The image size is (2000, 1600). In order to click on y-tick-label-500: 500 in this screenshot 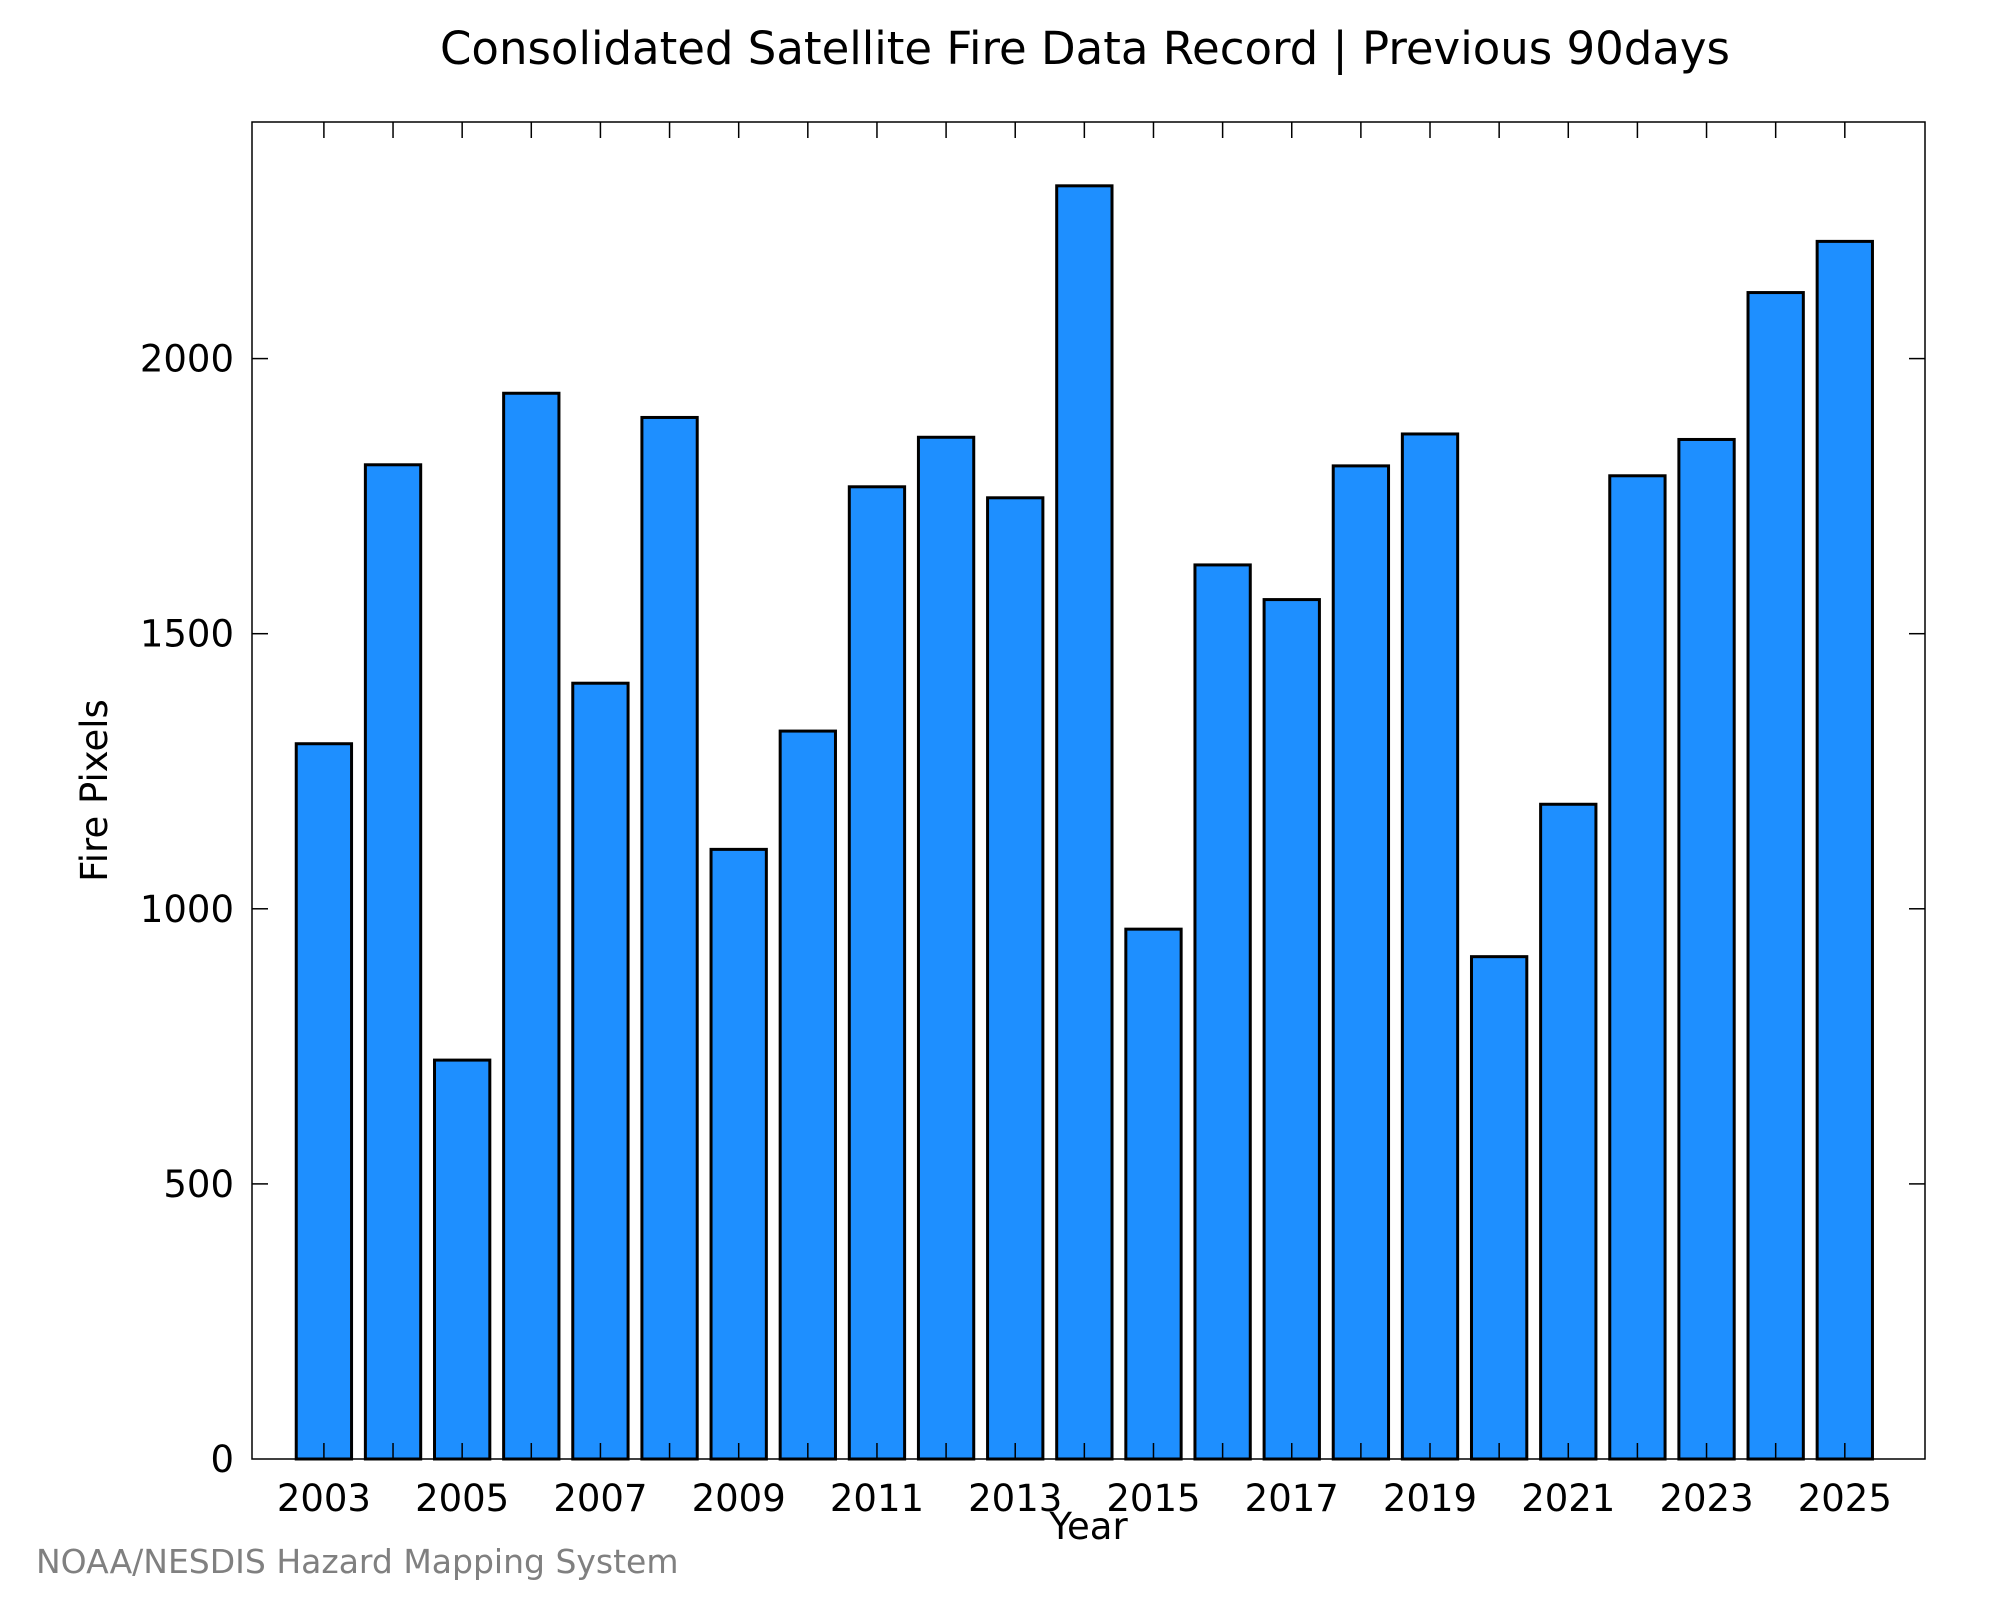, I will do `click(198, 1184)`.